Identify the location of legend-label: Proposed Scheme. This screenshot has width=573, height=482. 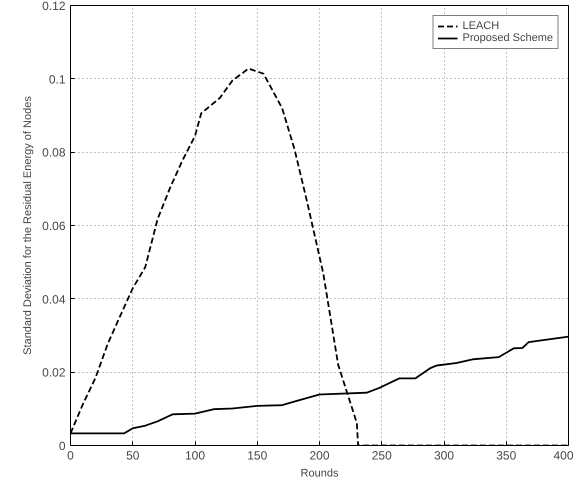
(507, 38).